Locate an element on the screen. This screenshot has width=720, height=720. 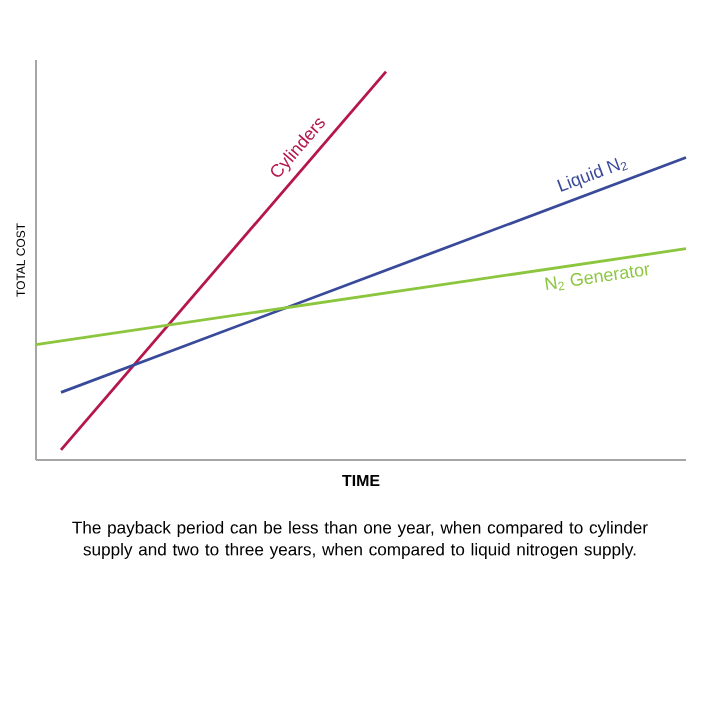
text: Liquid N$_{2}$ is located at coordinates (593, 175).